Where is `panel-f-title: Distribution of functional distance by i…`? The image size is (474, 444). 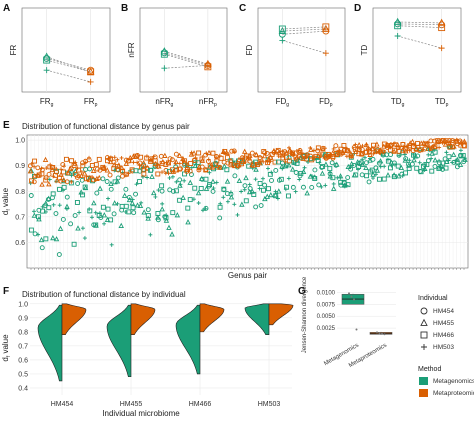
panel-f-title: Distribution of functional distance by i… is located at coordinates (104, 294).